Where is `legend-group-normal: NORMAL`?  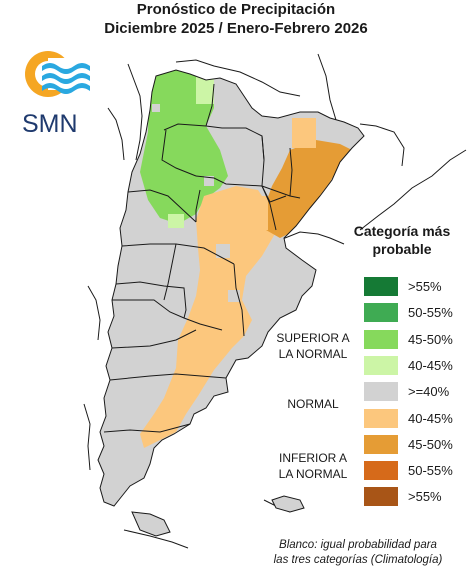 legend-group-normal: NORMAL is located at coordinates (313, 404).